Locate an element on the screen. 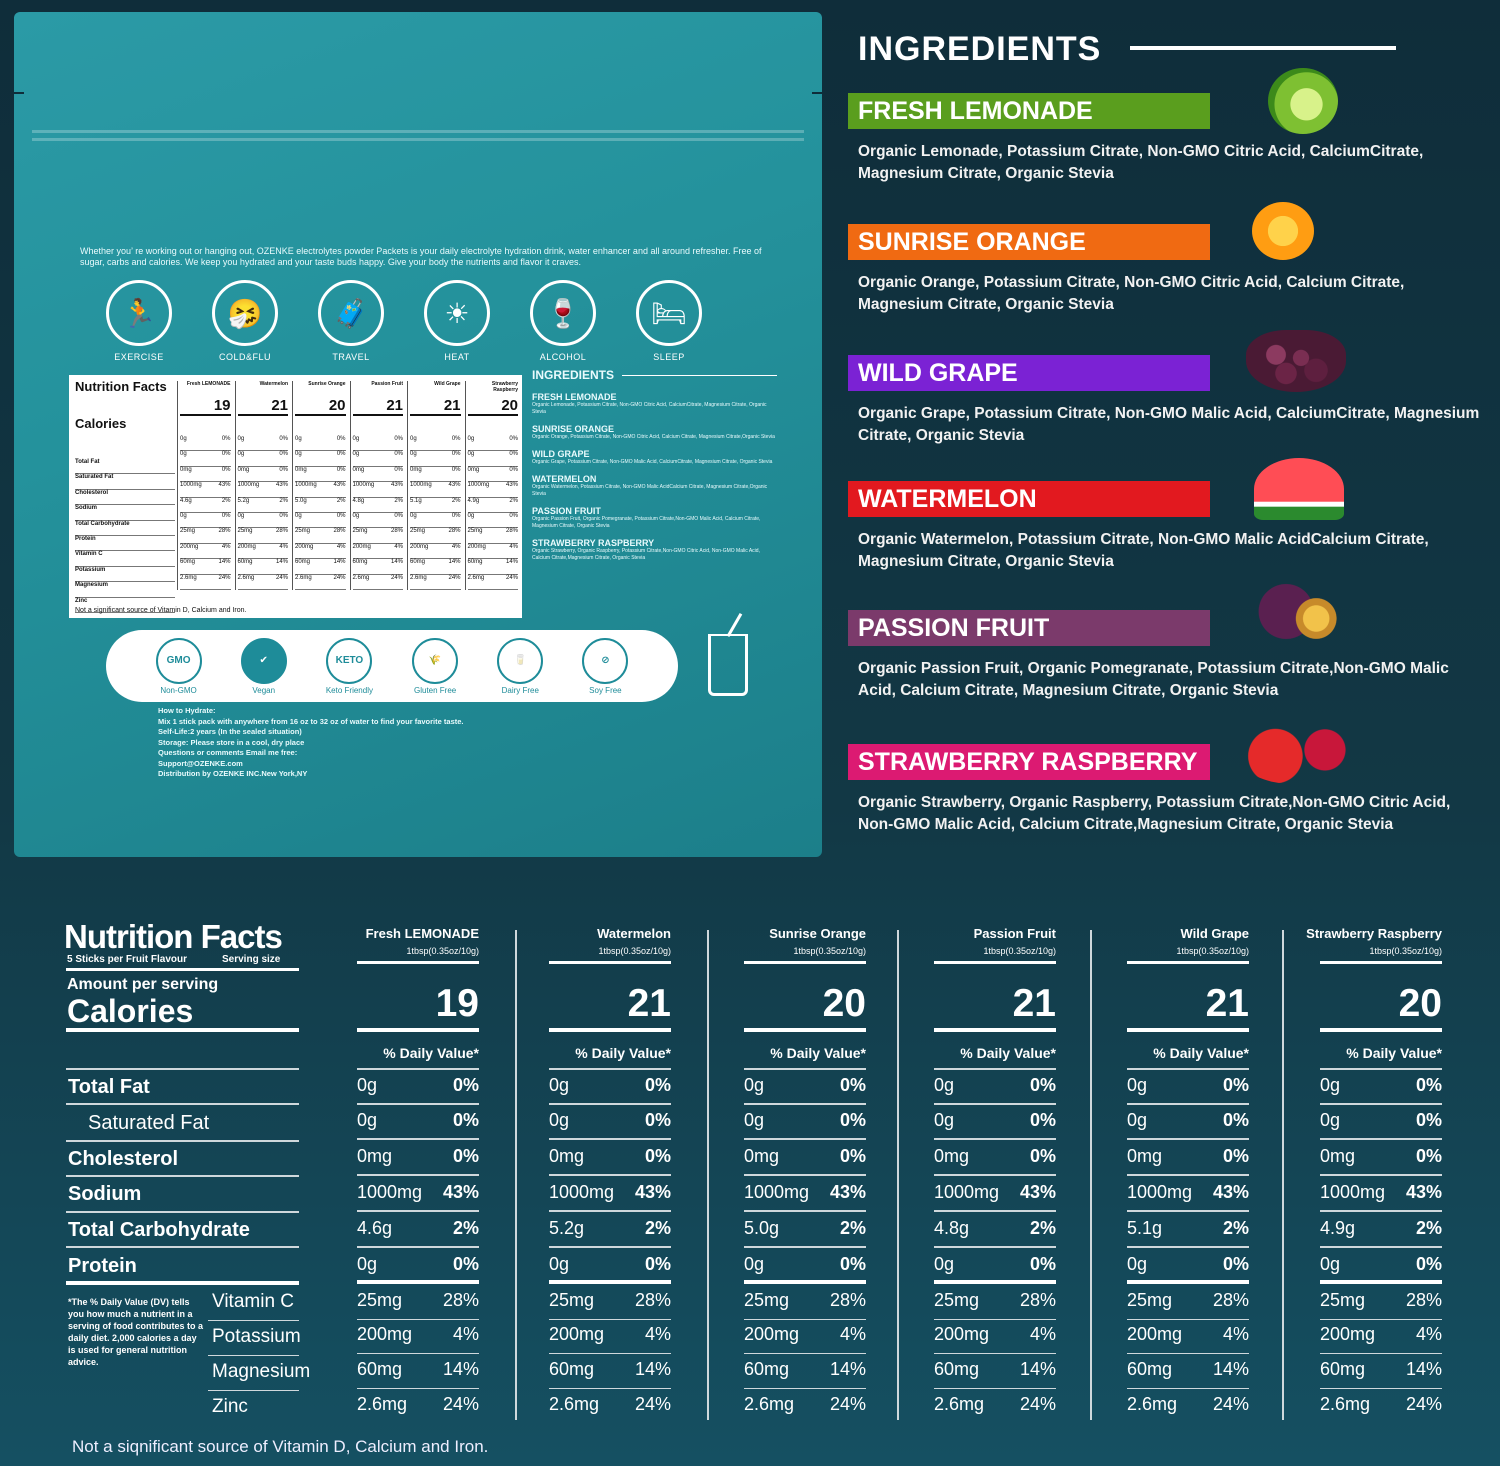  nutrient-percent: 28% is located at coordinates (1037, 1300).